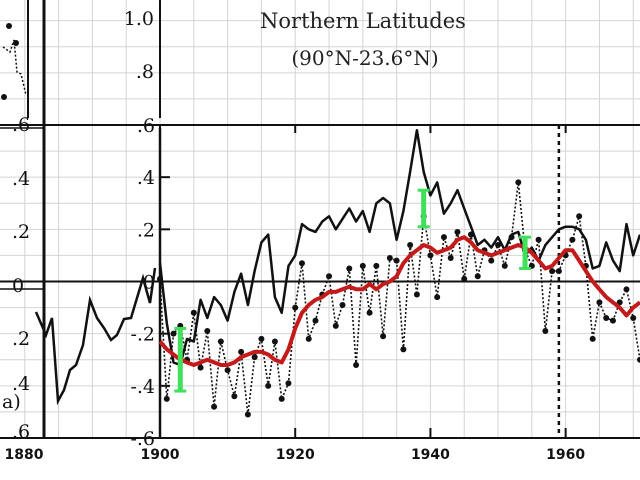  Describe the element at coordinates (146, 178) in the screenshot. I see `y-tick-label: .4` at that location.